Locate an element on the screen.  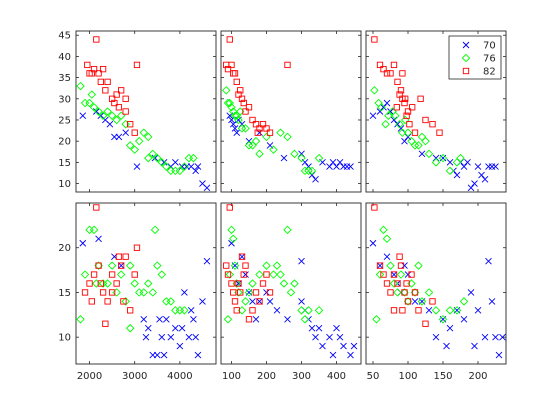
x-tick-label: 300 is located at coordinates (301, 376).